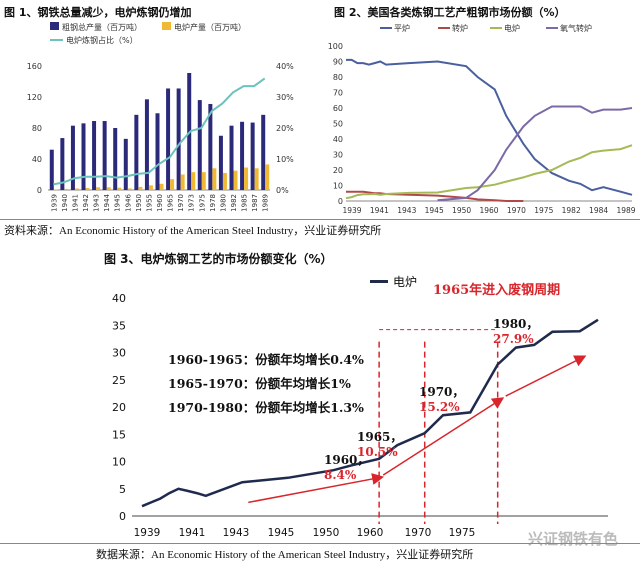 The image size is (640, 562). I want to click on fig2-xtick: 1960, so click(488, 210).